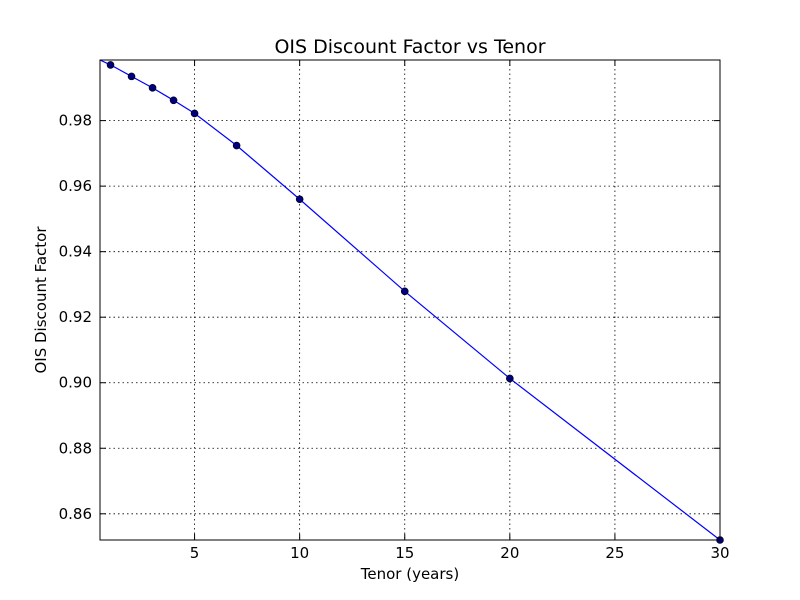 Image resolution: width=800 pixels, height=600 pixels. I want to click on y-tick-label: 0.88, so click(75, 448).